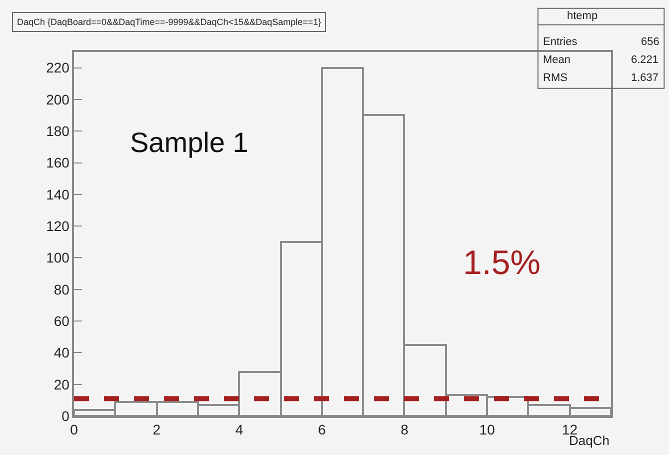 The image size is (669, 455). Describe the element at coordinates (62, 352) in the screenshot. I see `y-tick-label: 40` at that location.